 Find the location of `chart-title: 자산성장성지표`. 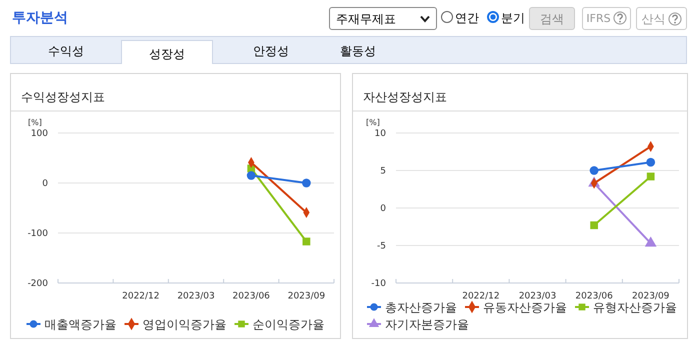

chart-title: 자산성장성지표 is located at coordinates (405, 97).